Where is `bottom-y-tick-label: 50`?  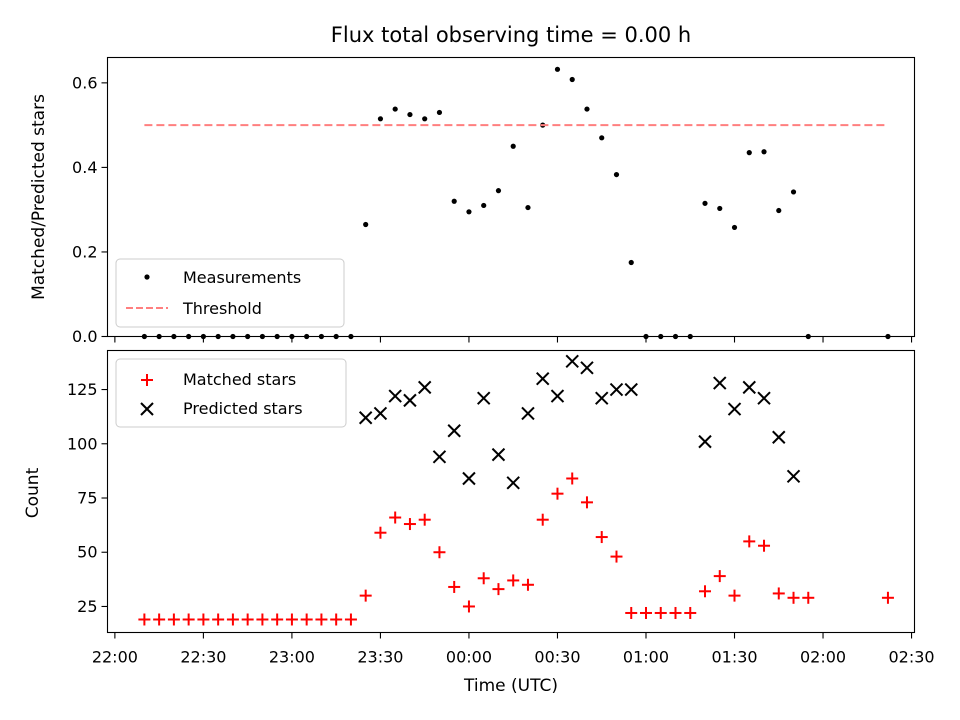
bottom-y-tick-label: 50 is located at coordinates (87, 552).